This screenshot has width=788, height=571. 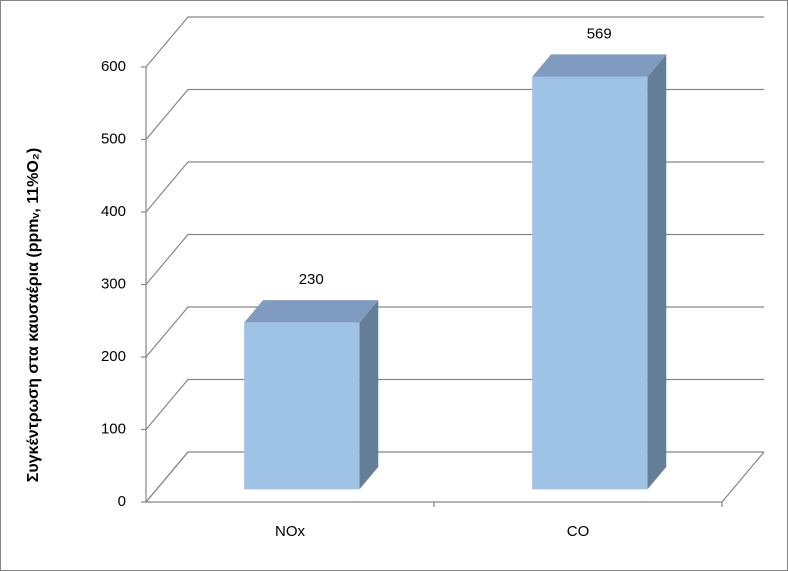 I want to click on y-tick-label: 600, so click(x=113, y=66).